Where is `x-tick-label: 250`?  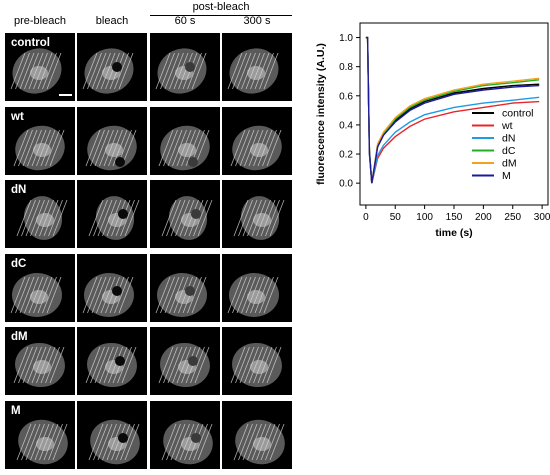
x-tick-label: 250 is located at coordinates (512, 217).